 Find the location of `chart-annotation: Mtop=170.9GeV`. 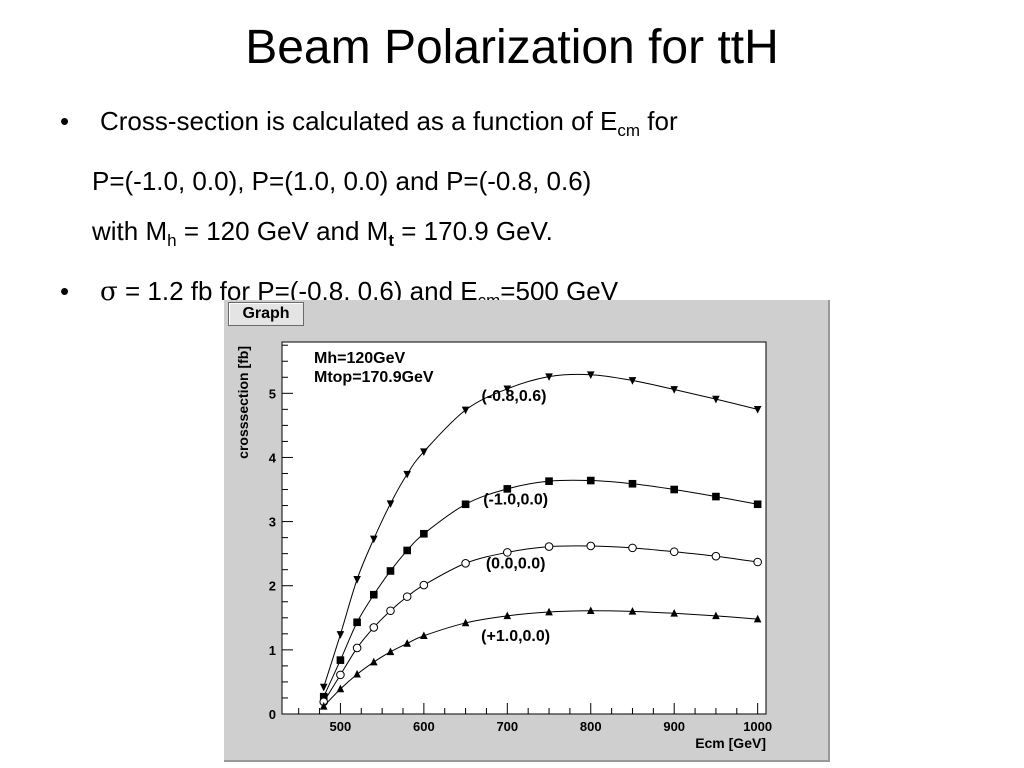

chart-annotation: Mtop=170.9GeV is located at coordinates (374, 377).